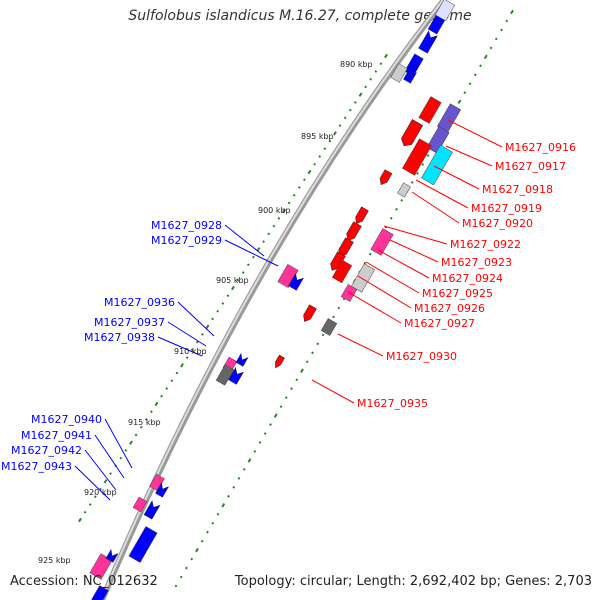 Image resolution: width=600 pixels, height=600 pixels. What do you see at coordinates (54, 560) in the screenshot?
I see `kbp-label: 925 kbp` at bounding box center [54, 560].